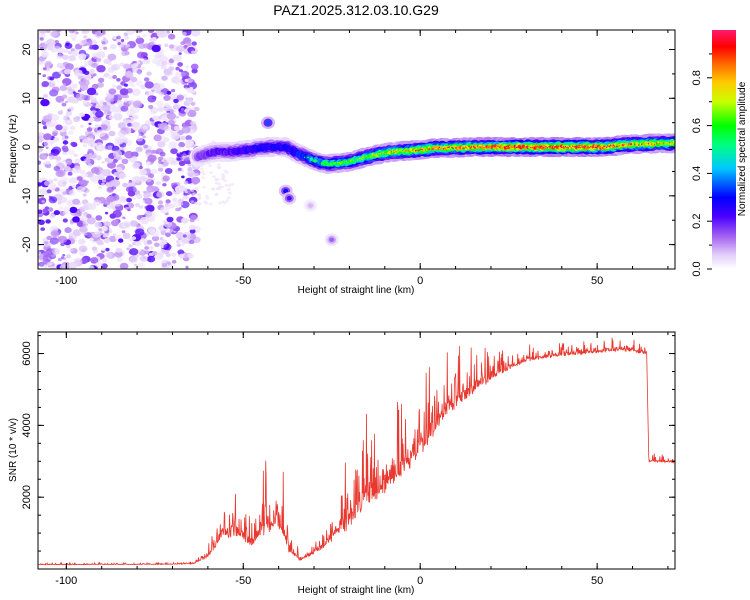 This screenshot has width=750, height=600. I want to click on colorbar-tick-label: 0.6, so click(697, 125).